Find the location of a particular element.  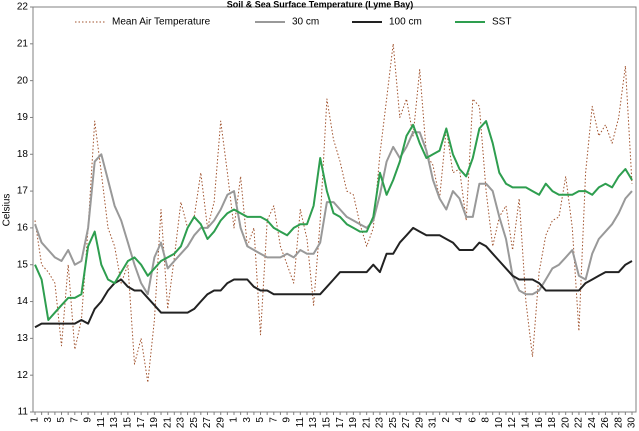

x-tick-label: 24 is located at coordinates (592, 423).